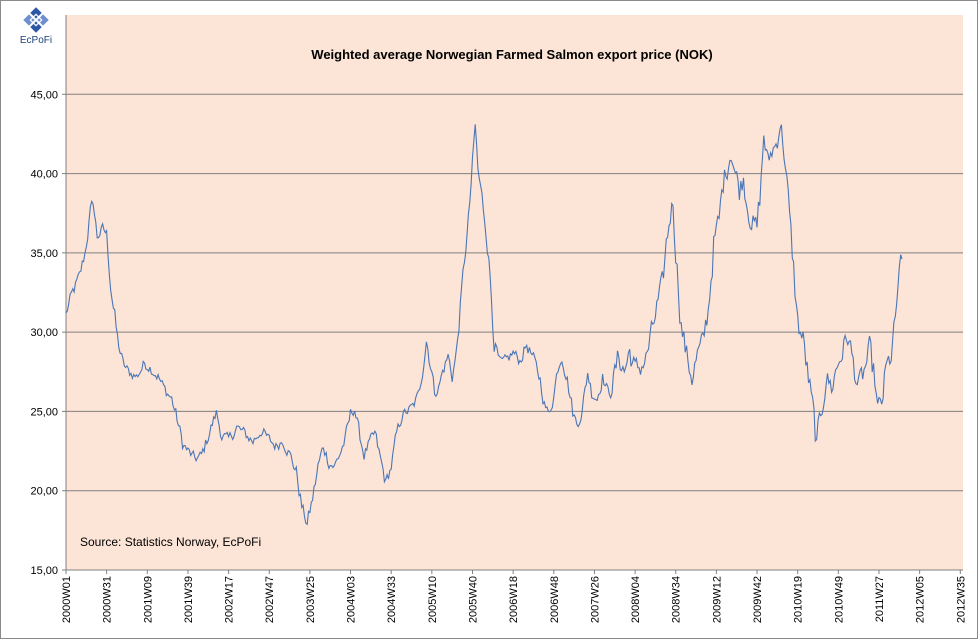 This screenshot has width=978, height=639. Describe the element at coordinates (921, 599) in the screenshot. I see `x-tick-label: 2012W05` at that location.